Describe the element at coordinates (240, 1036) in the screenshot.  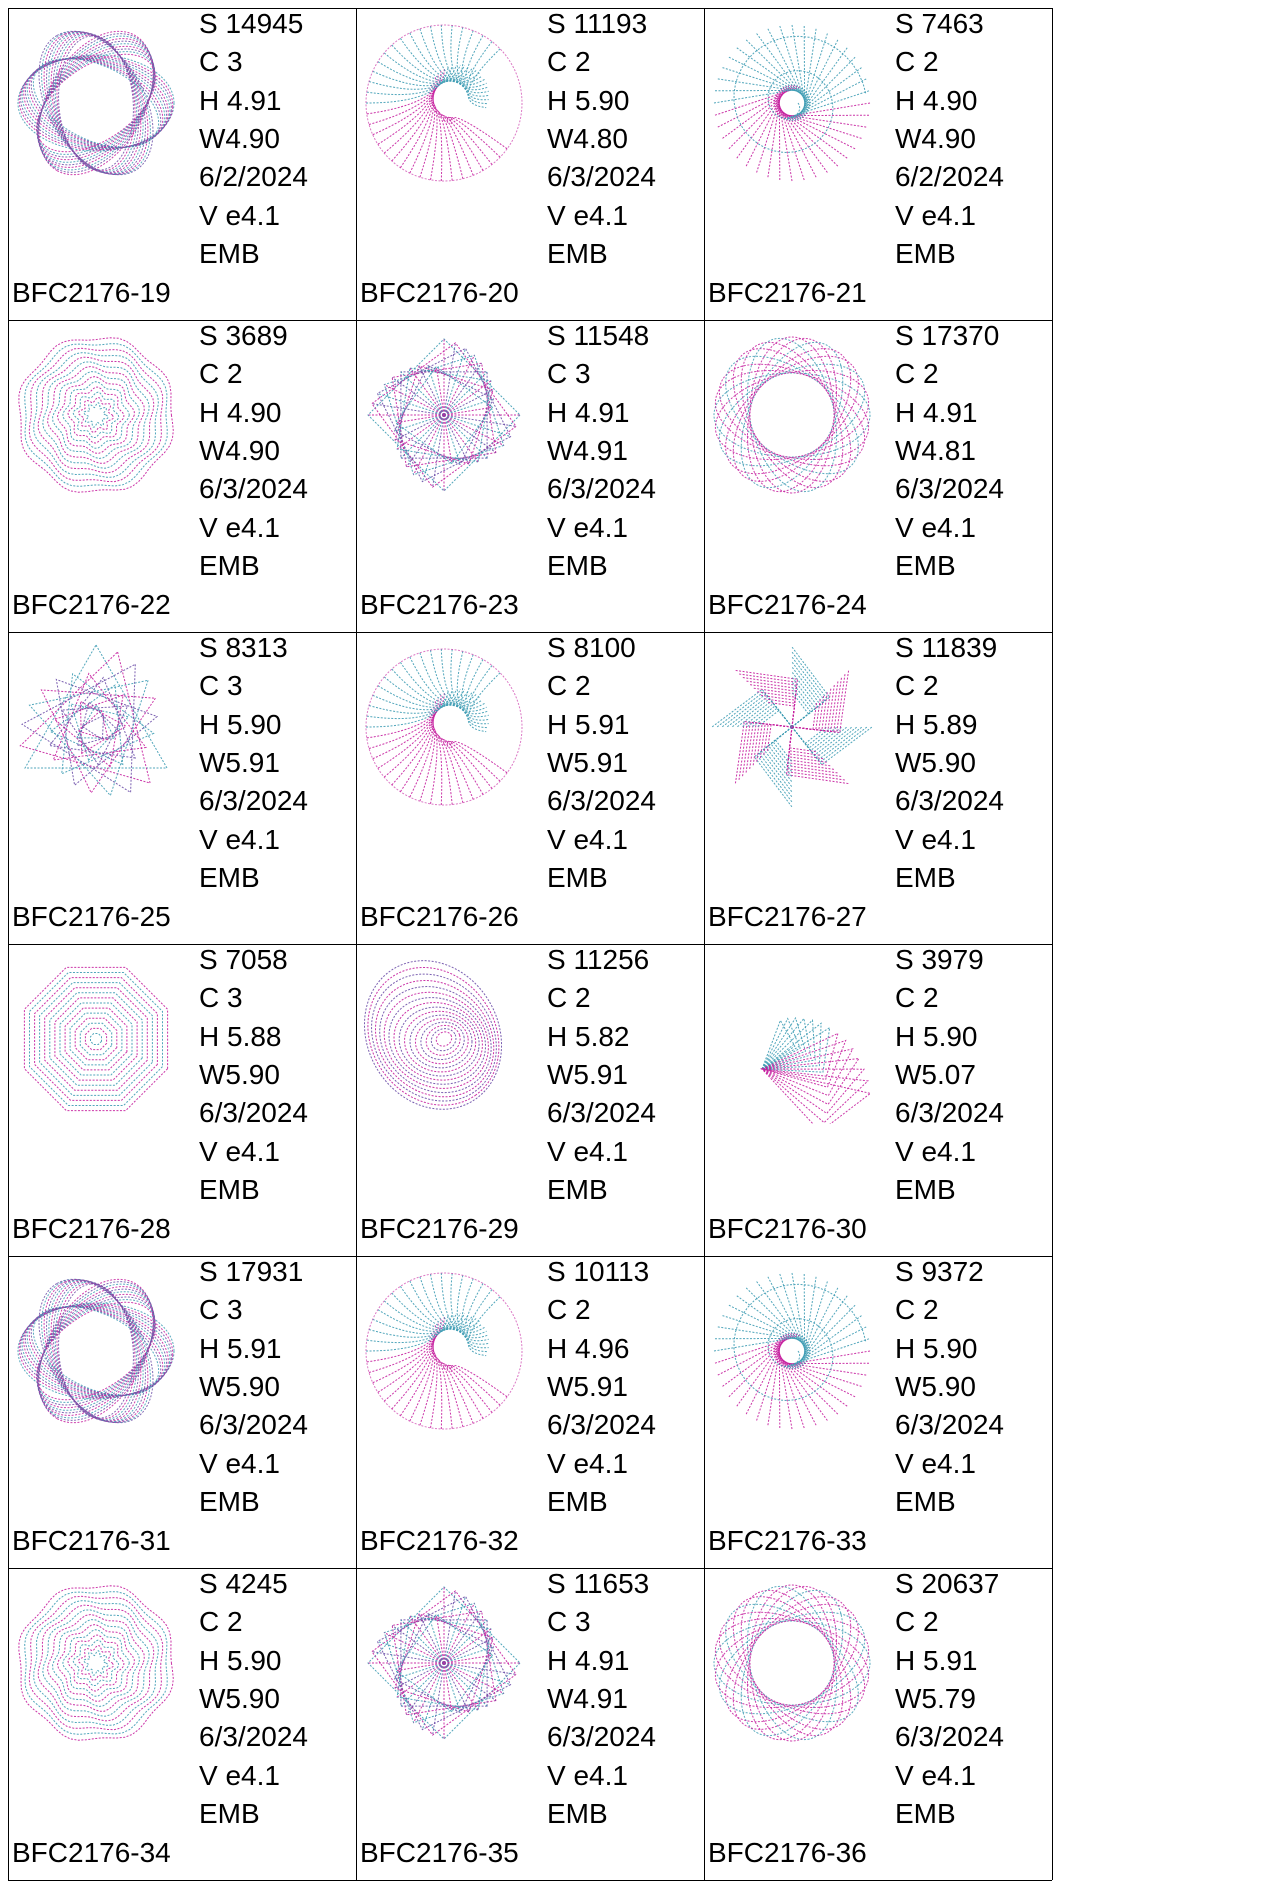
I see `height-value: H 5.88` at that location.